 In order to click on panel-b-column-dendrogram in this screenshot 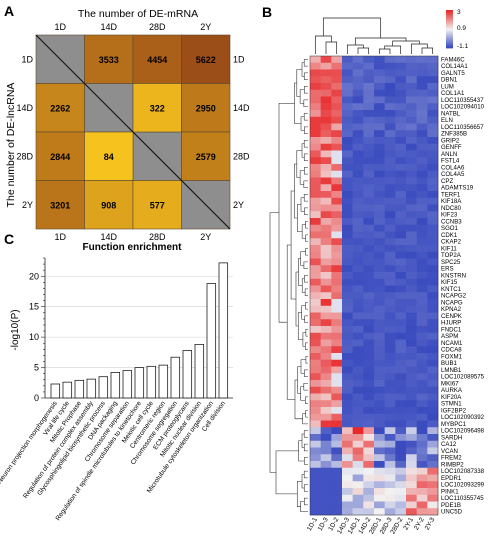, I will do `click(374, 35)`.